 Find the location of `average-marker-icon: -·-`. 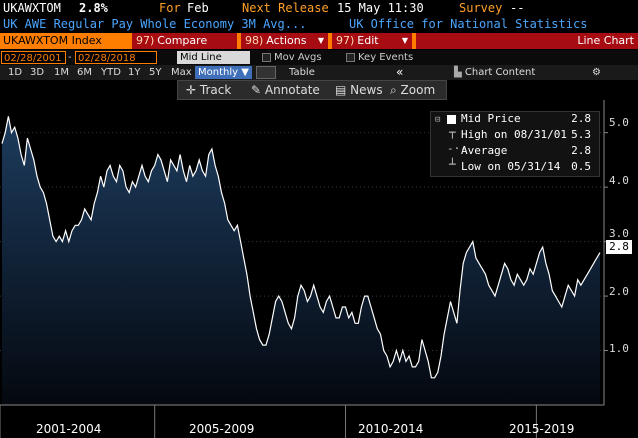

average-marker-icon: -·- is located at coordinates (457, 148).